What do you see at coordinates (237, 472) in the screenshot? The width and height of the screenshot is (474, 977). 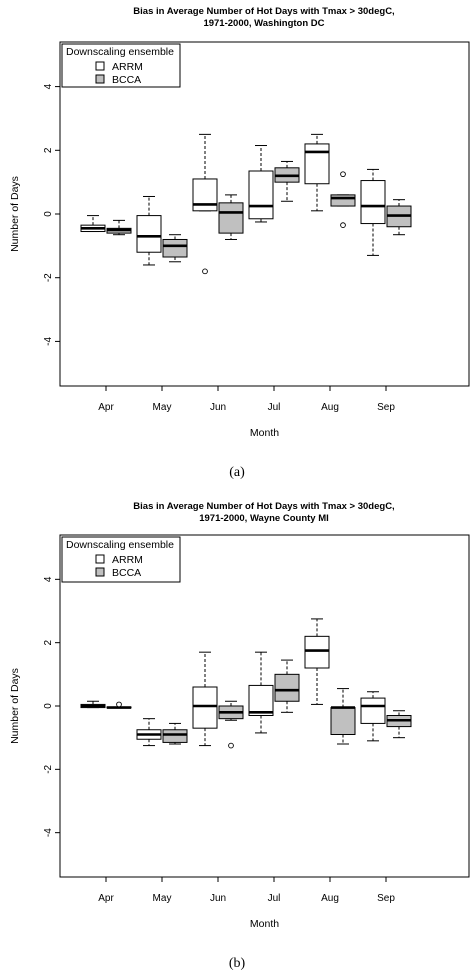 I see `figure-caption: (a)` at bounding box center [237, 472].